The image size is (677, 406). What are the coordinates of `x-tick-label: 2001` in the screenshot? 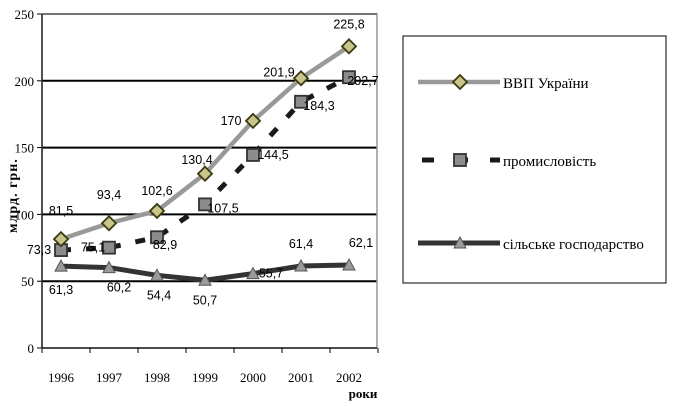 It's located at (301, 377).